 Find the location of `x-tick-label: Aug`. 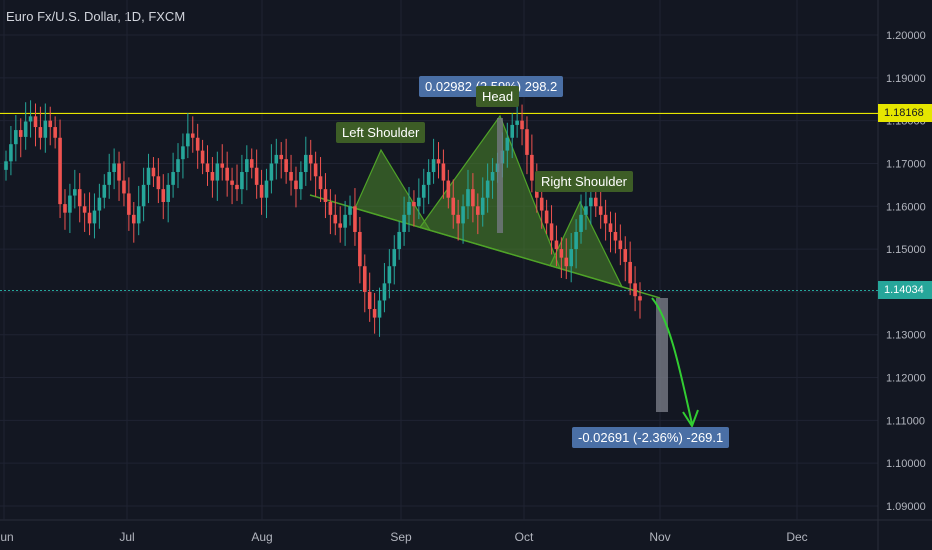

x-tick-label: Aug is located at coordinates (261, 537).